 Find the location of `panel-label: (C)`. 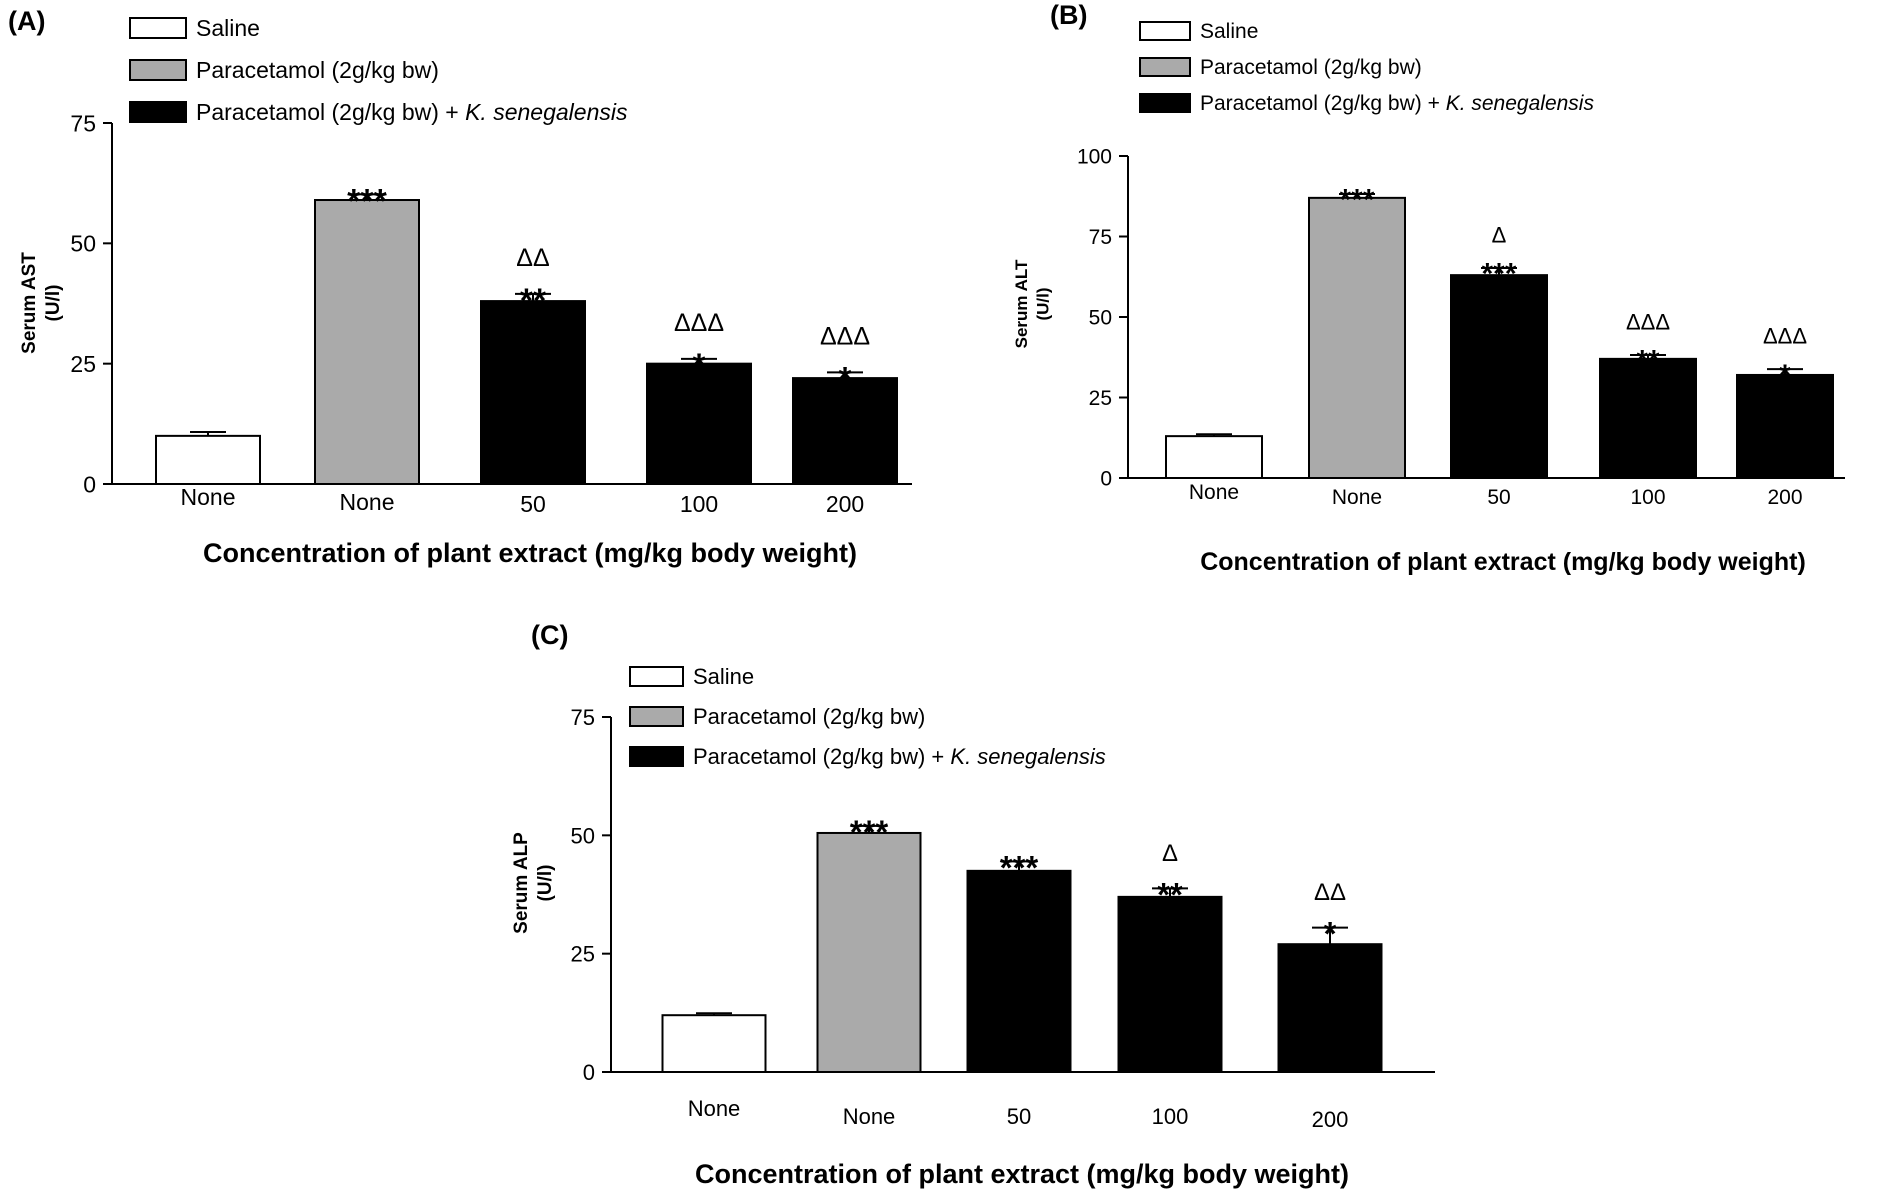

panel-label: (C) is located at coordinates (549, 635).